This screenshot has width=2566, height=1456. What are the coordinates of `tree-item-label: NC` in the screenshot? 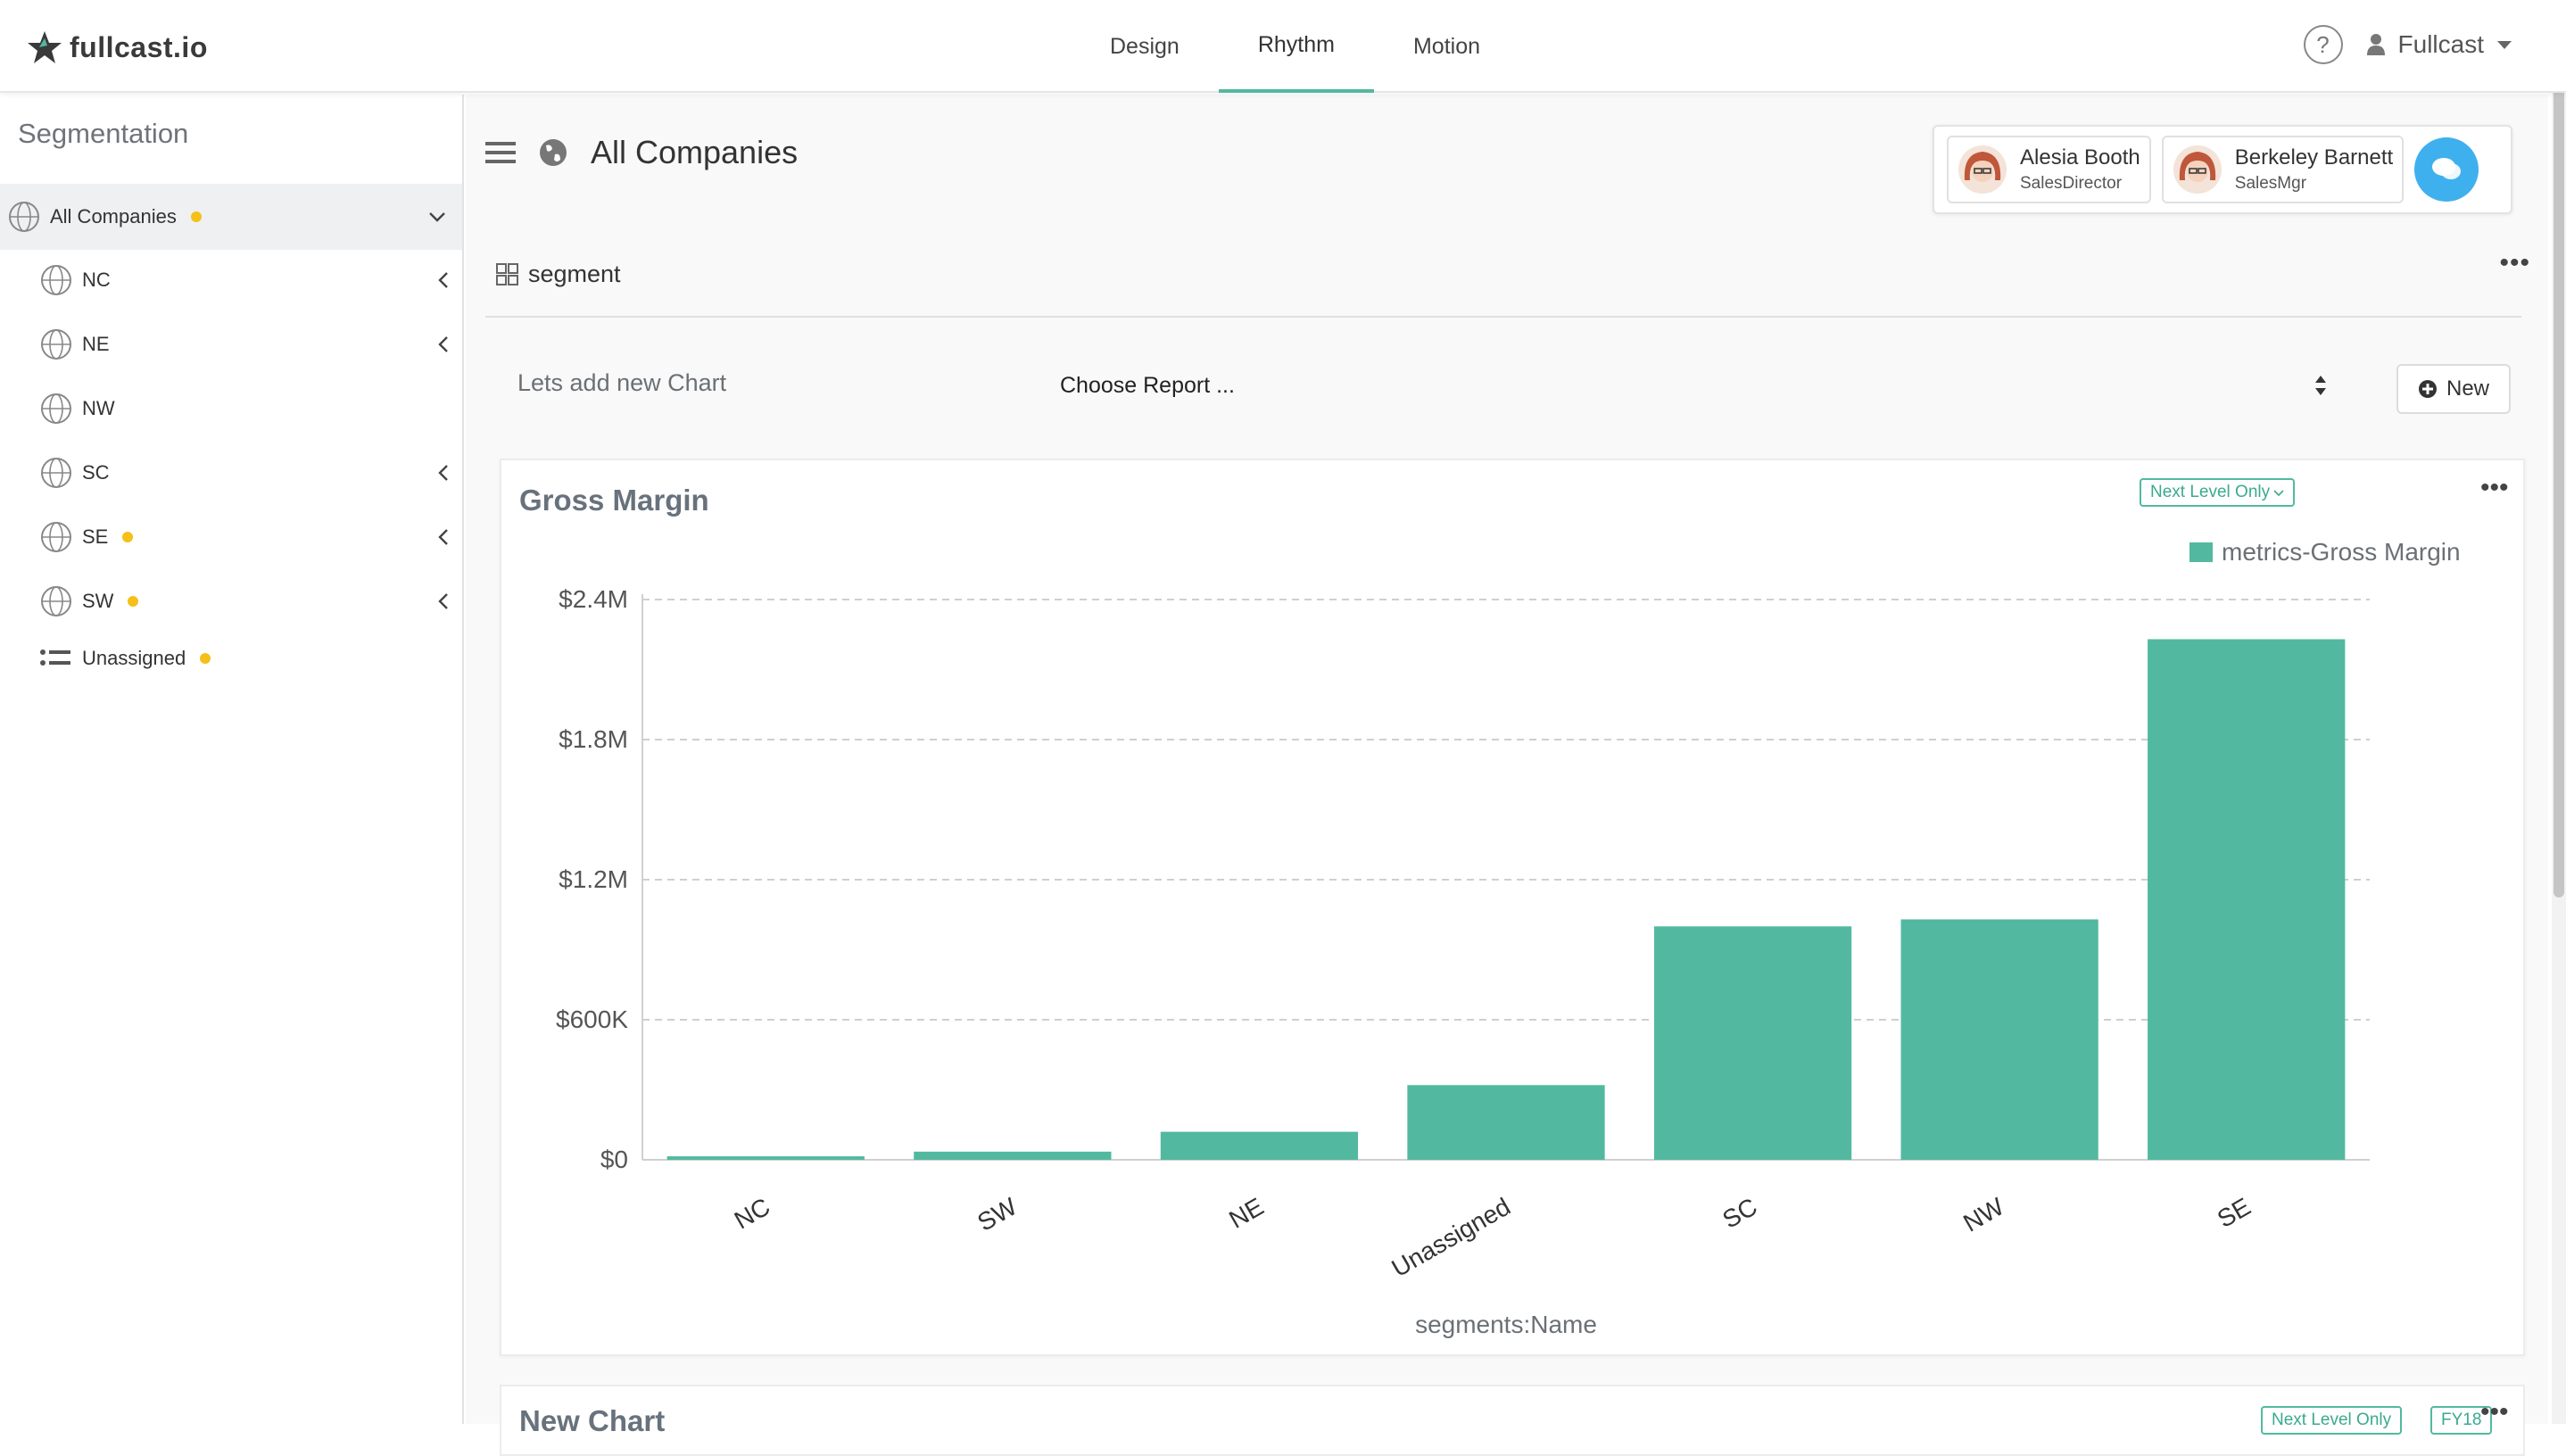 It's located at (96, 280).